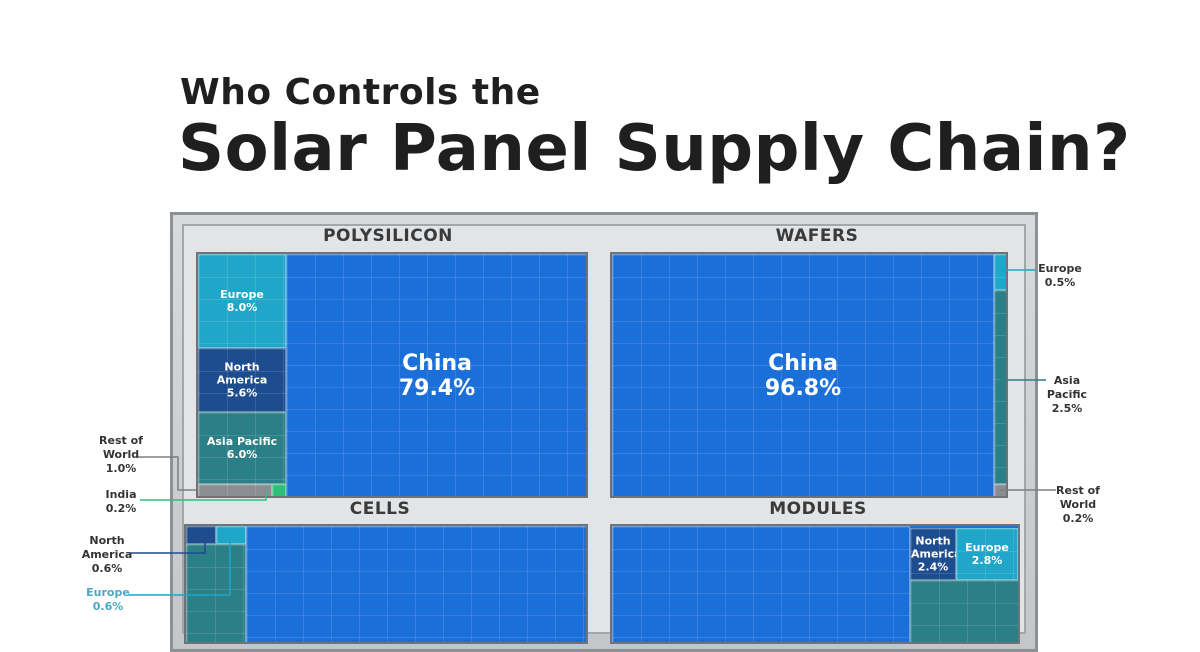  Describe the element at coordinates (1000, 387) in the screenshot. I see `tile-wafers-asia-pacific` at that location.